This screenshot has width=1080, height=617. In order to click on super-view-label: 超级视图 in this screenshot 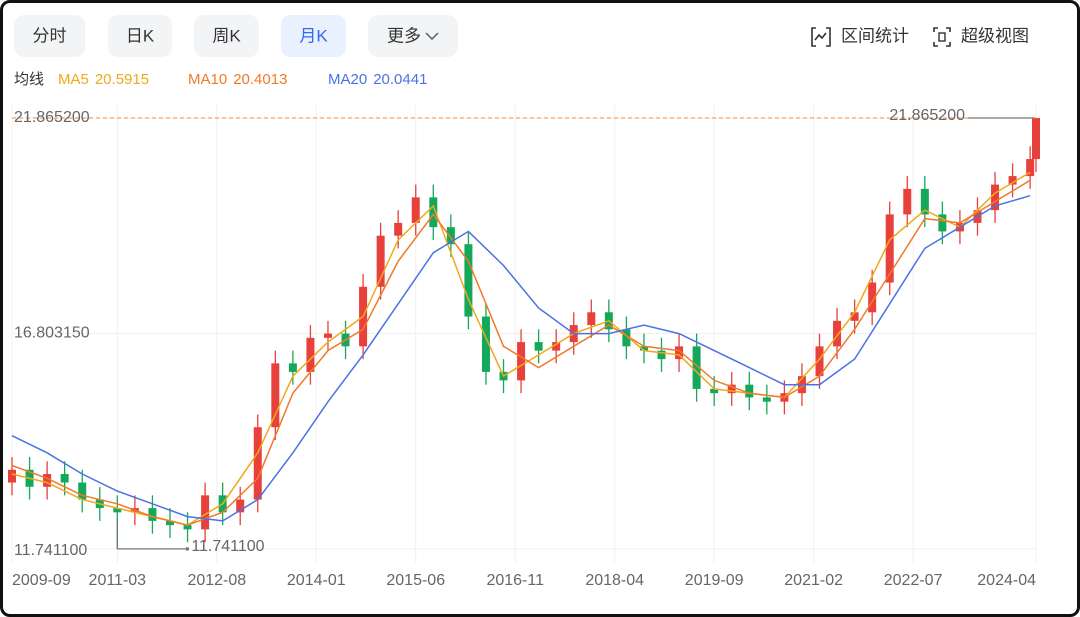, I will do `click(995, 35)`.